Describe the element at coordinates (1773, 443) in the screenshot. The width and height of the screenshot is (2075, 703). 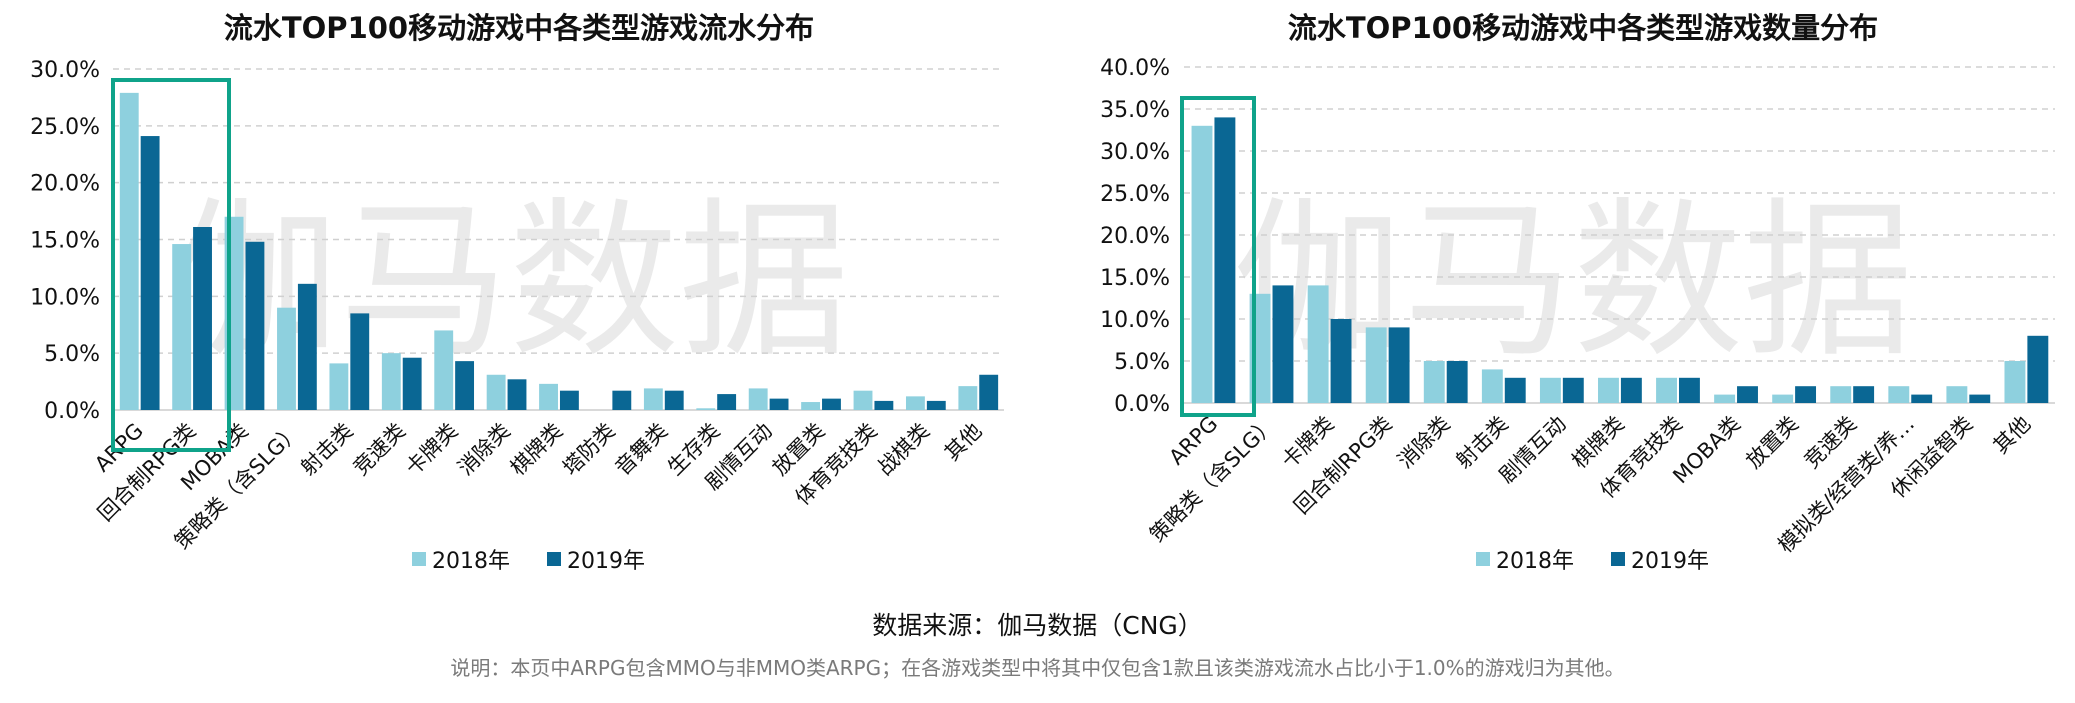
I see `x-tick-label: 放置类` at that location.